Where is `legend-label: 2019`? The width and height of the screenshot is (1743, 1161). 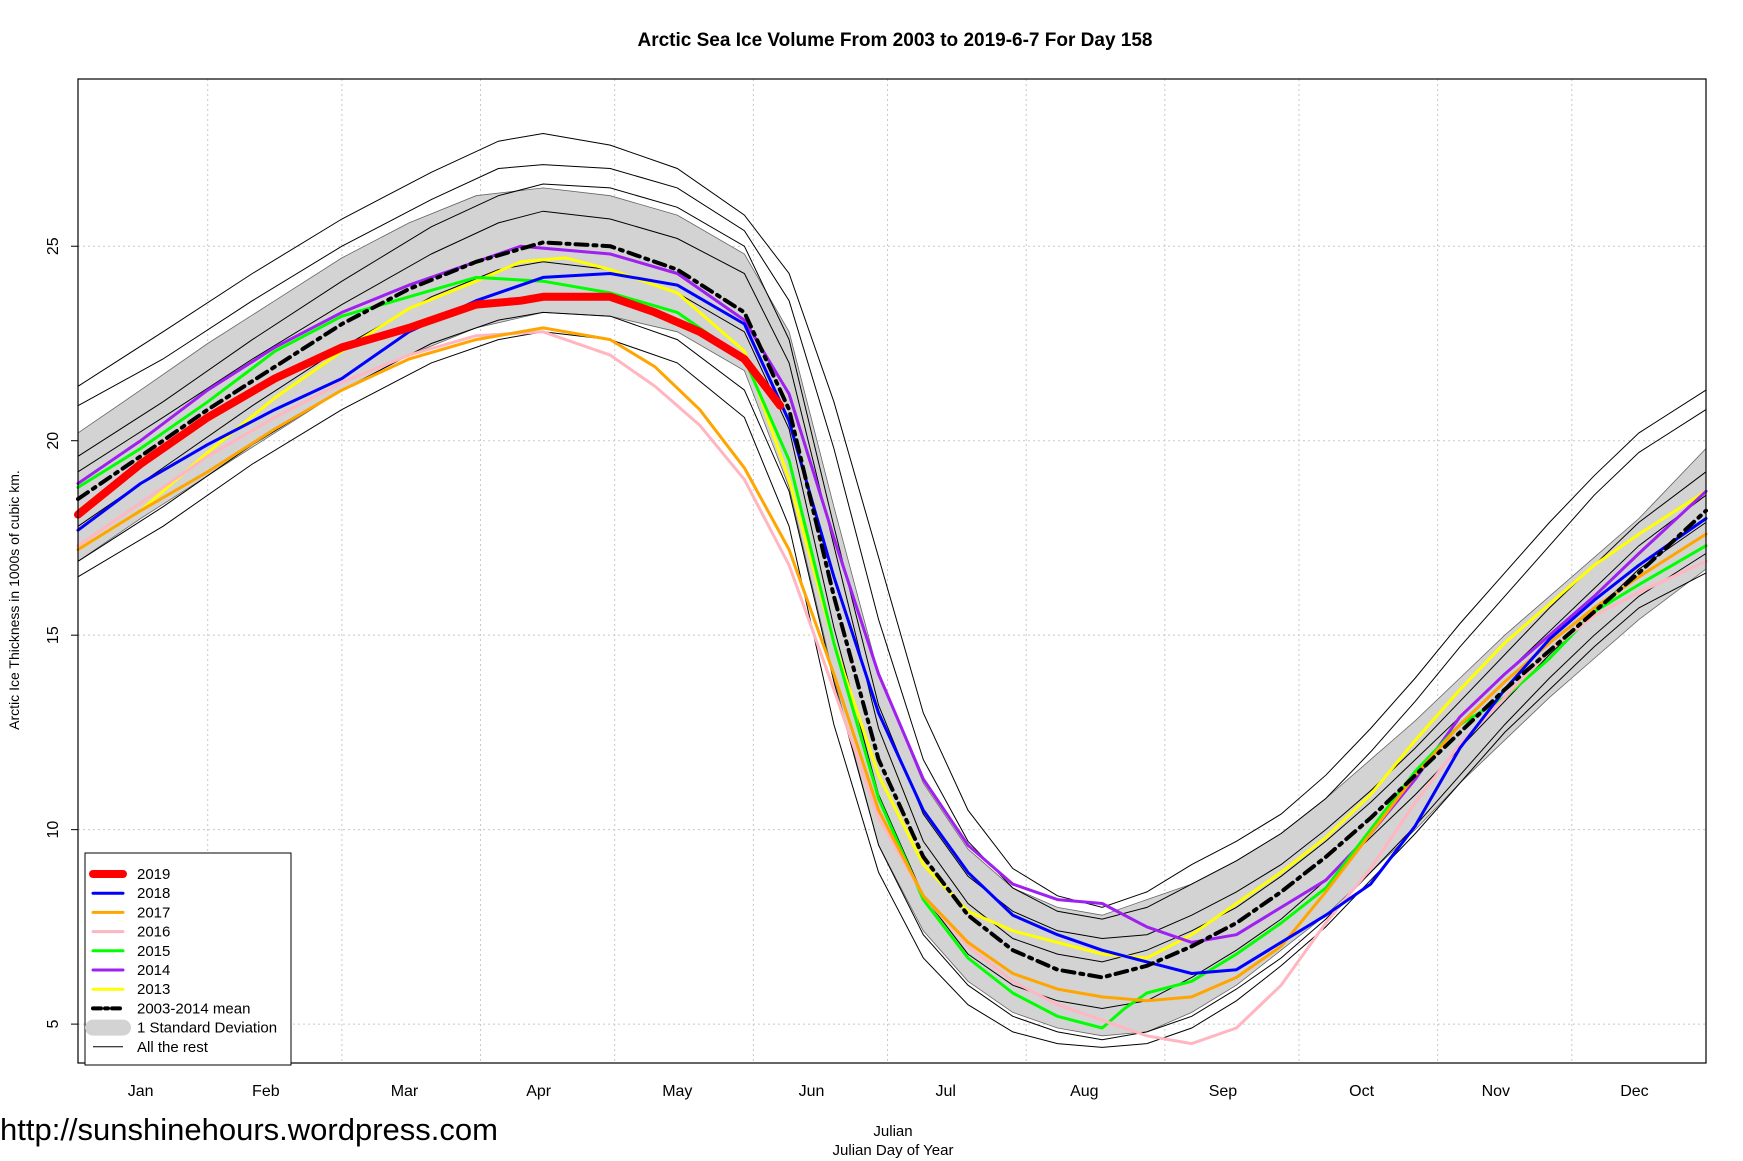
legend-label: 2019 is located at coordinates (153, 874).